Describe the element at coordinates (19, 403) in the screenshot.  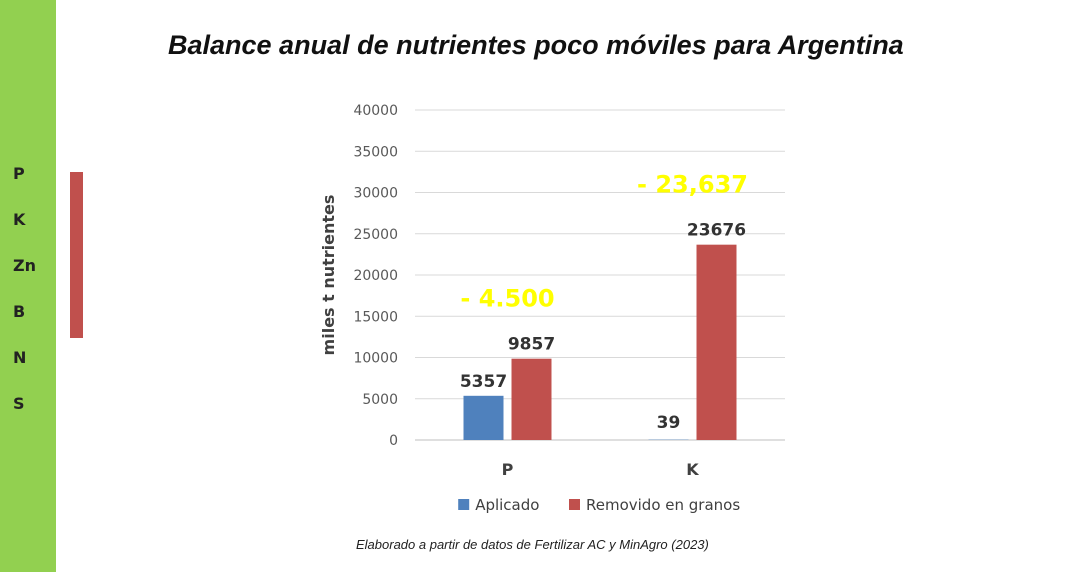
I see `nutrient-item-s: S` at that location.